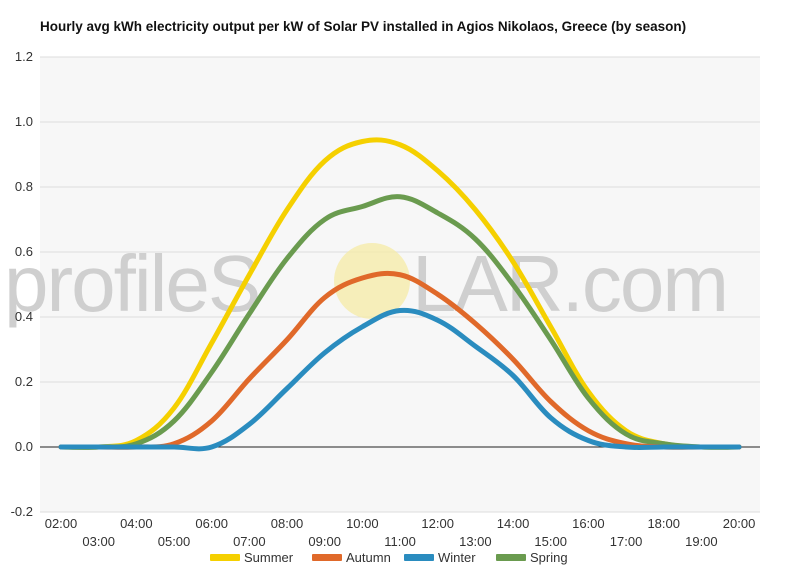  I want to click on y-tick-label: 1.0, so click(24, 121).